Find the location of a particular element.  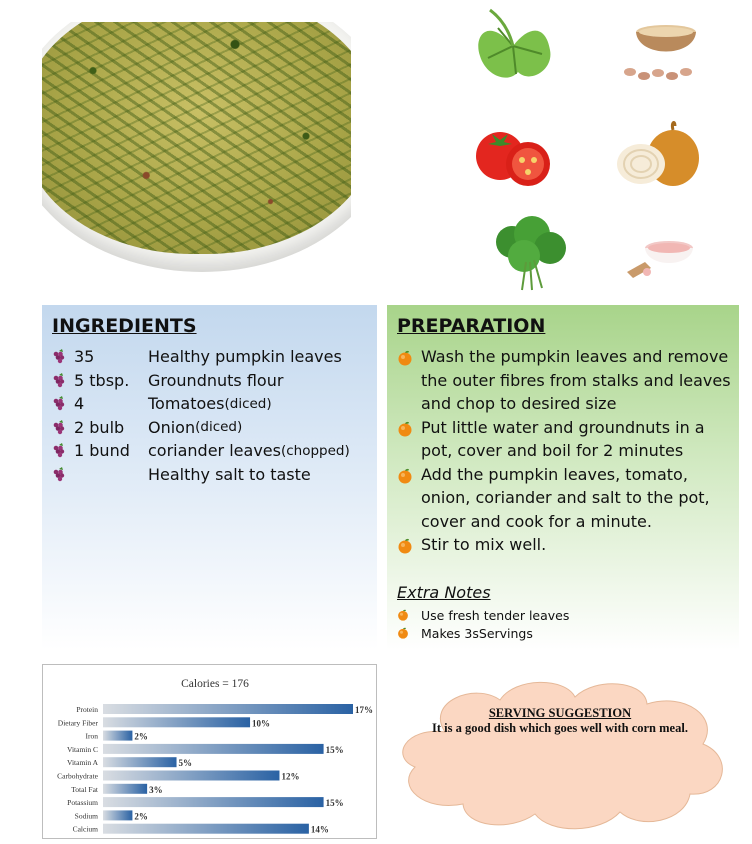

ingredients-title: INGREDIENTS is located at coordinates (124, 326).